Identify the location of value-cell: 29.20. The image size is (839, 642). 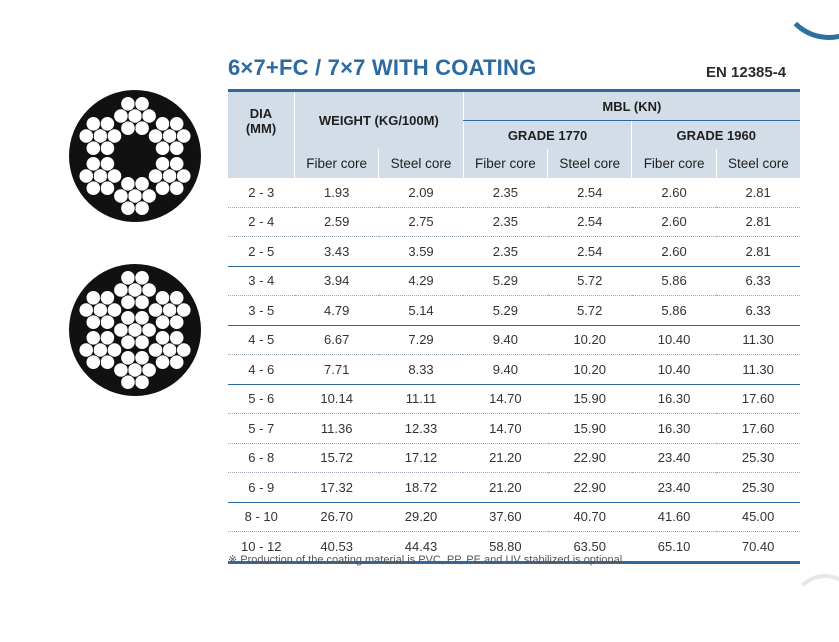
(421, 517).